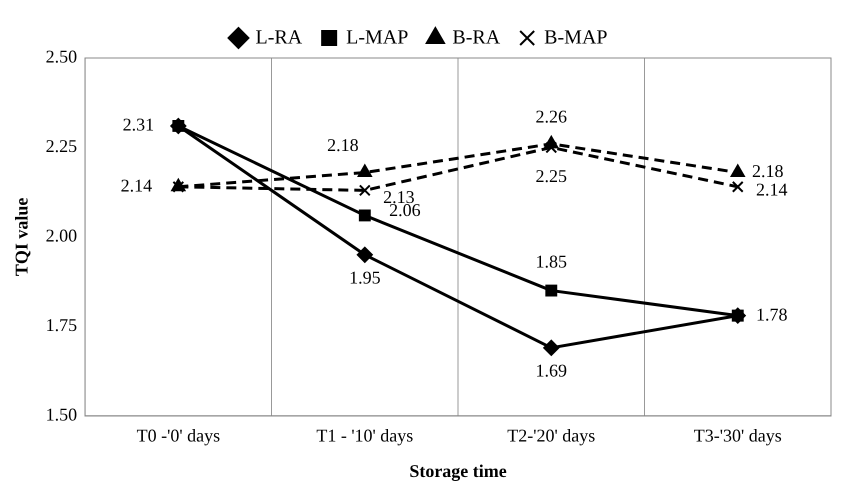  I want to click on y-axis-title: TQI value, so click(21, 237).